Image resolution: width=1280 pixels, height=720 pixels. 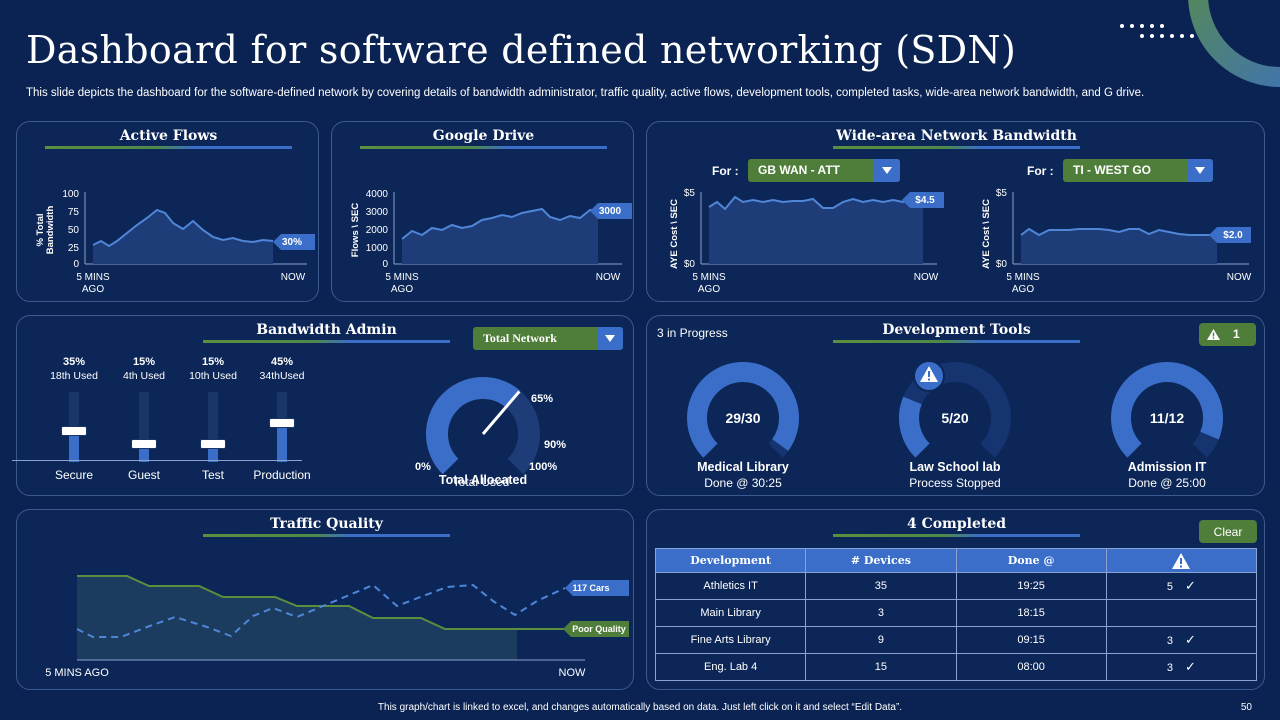 What do you see at coordinates (377, 248) in the screenshot?
I see `y-tick: 1000` at bounding box center [377, 248].